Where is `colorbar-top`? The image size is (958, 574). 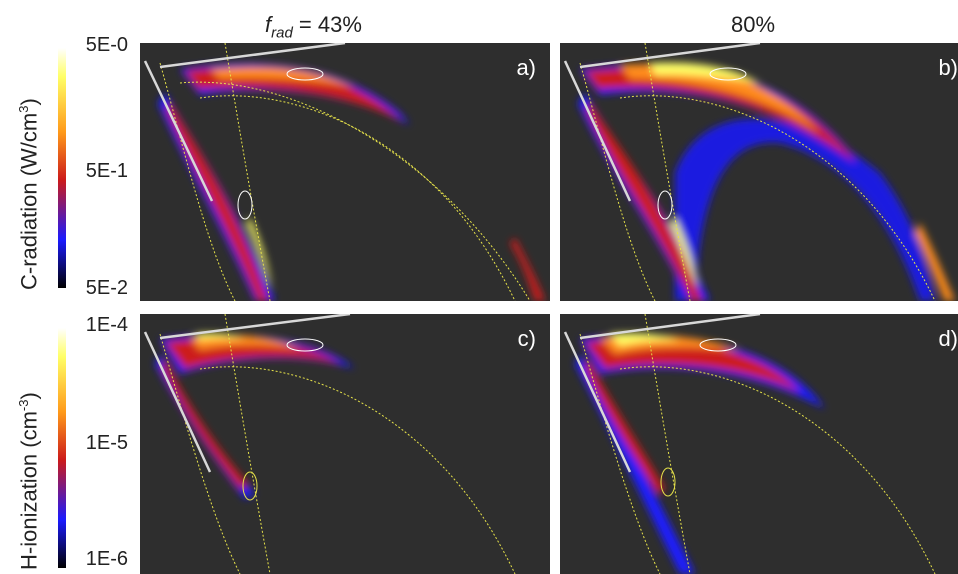
colorbar-top is located at coordinates (62, 168).